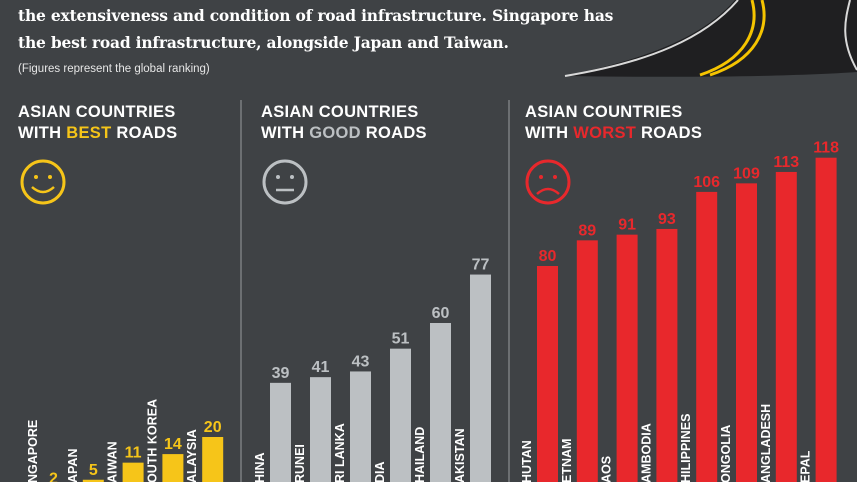  What do you see at coordinates (766, 443) in the screenshot?
I see `country-label: ANGLADESH` at bounding box center [766, 443].